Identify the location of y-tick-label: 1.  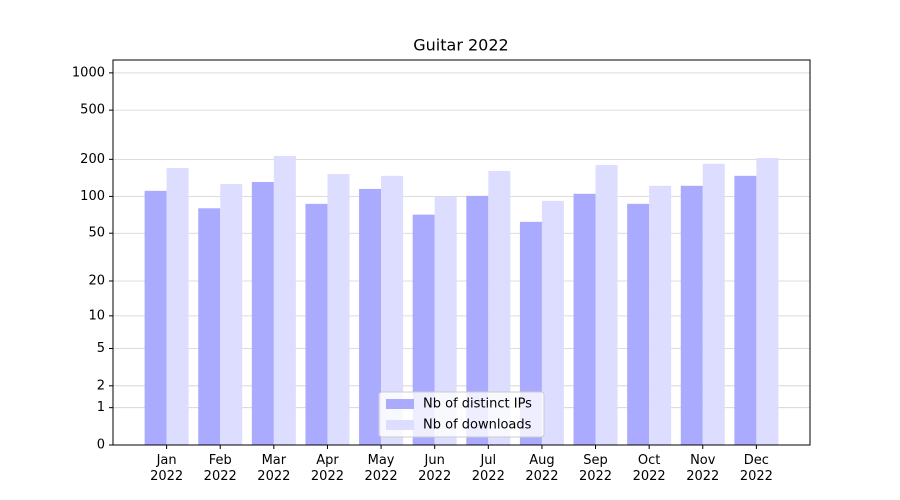
(101, 407).